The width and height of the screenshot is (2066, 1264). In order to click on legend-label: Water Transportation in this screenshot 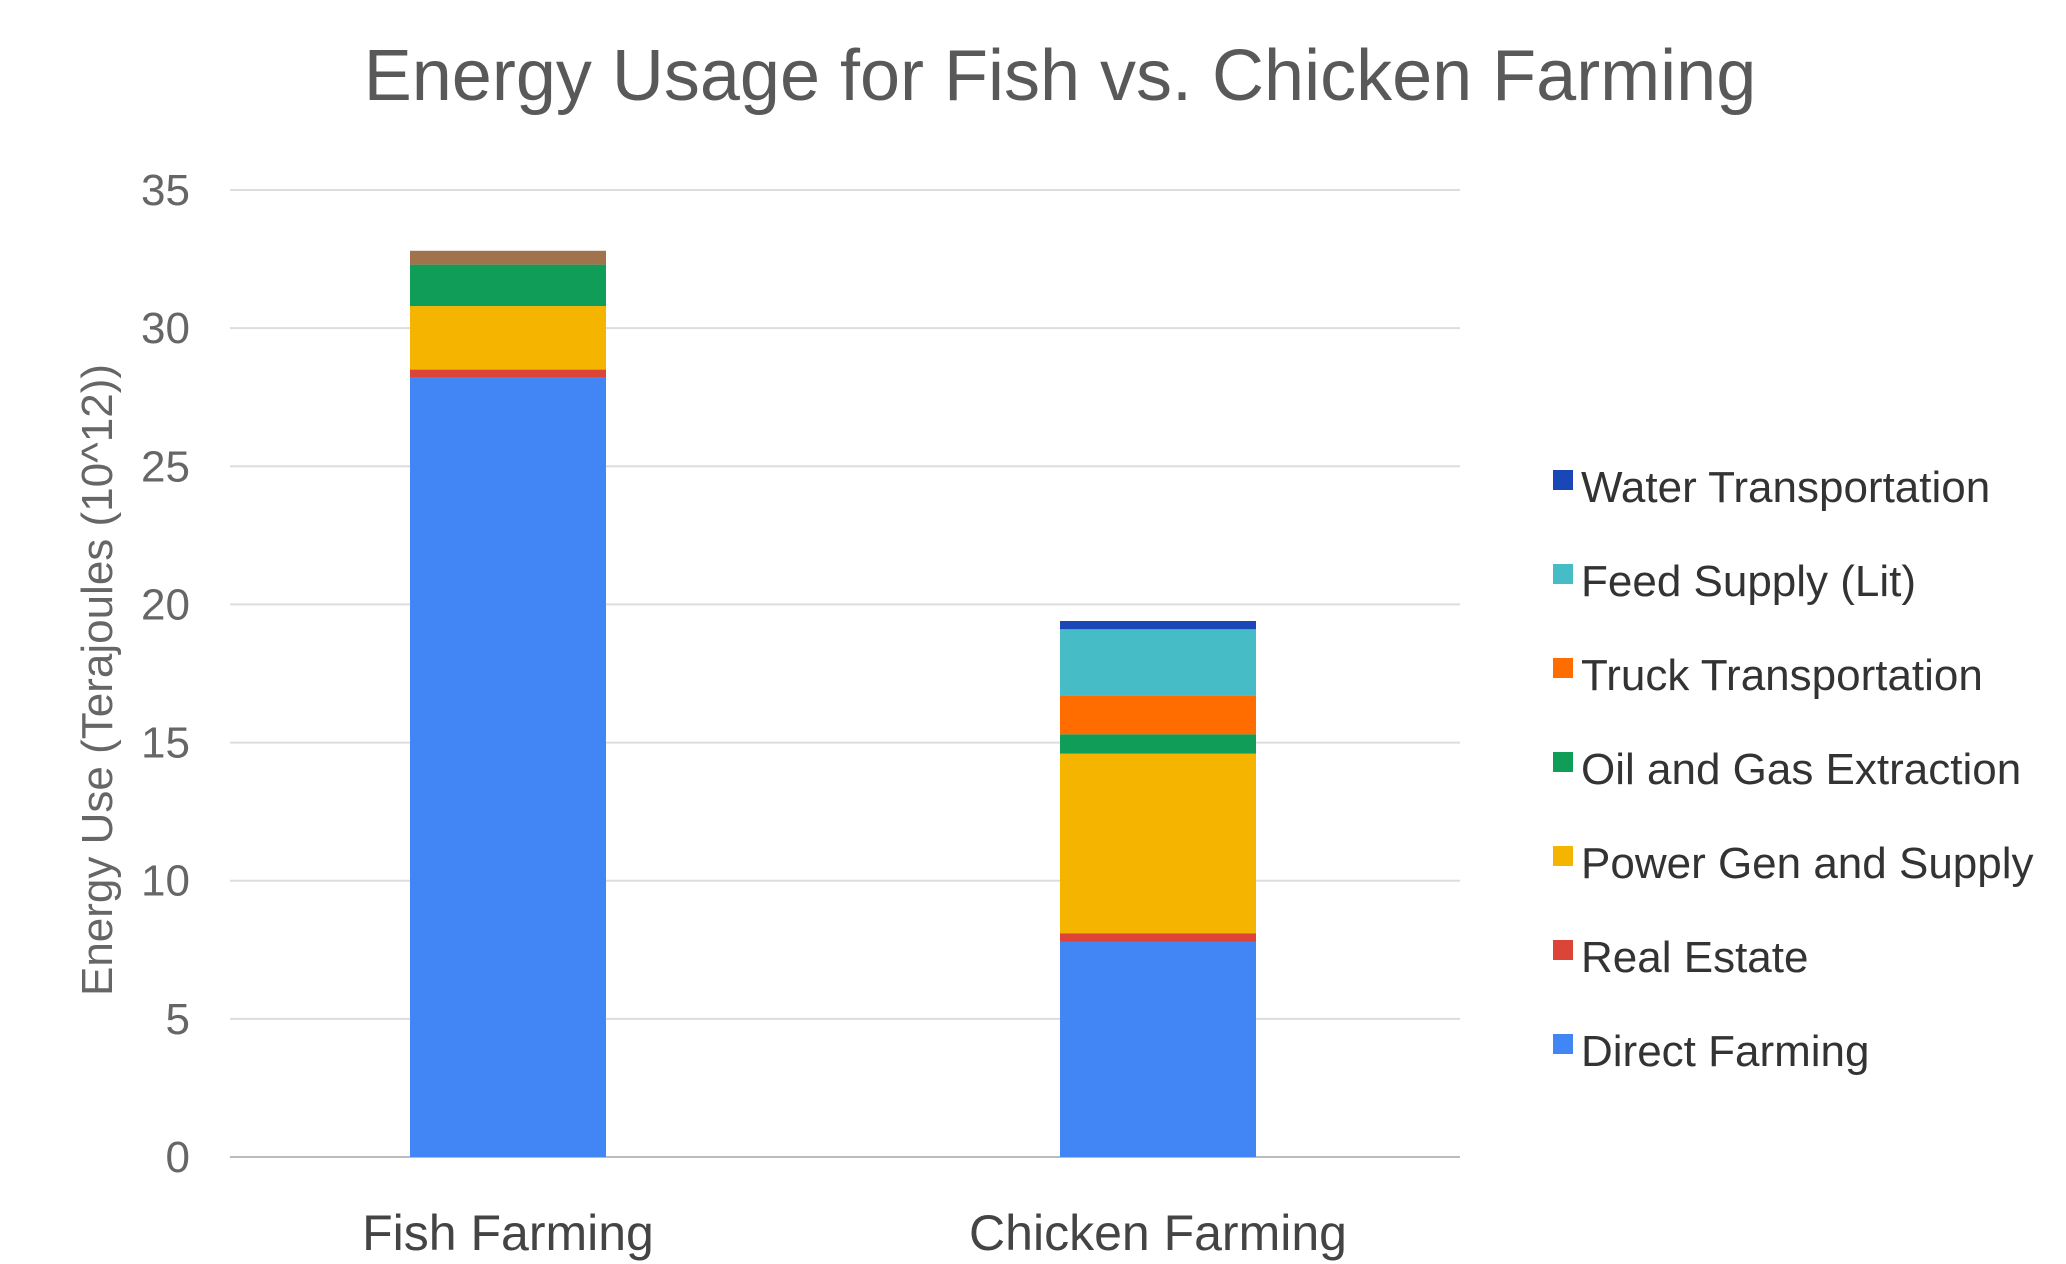, I will do `click(1785, 487)`.